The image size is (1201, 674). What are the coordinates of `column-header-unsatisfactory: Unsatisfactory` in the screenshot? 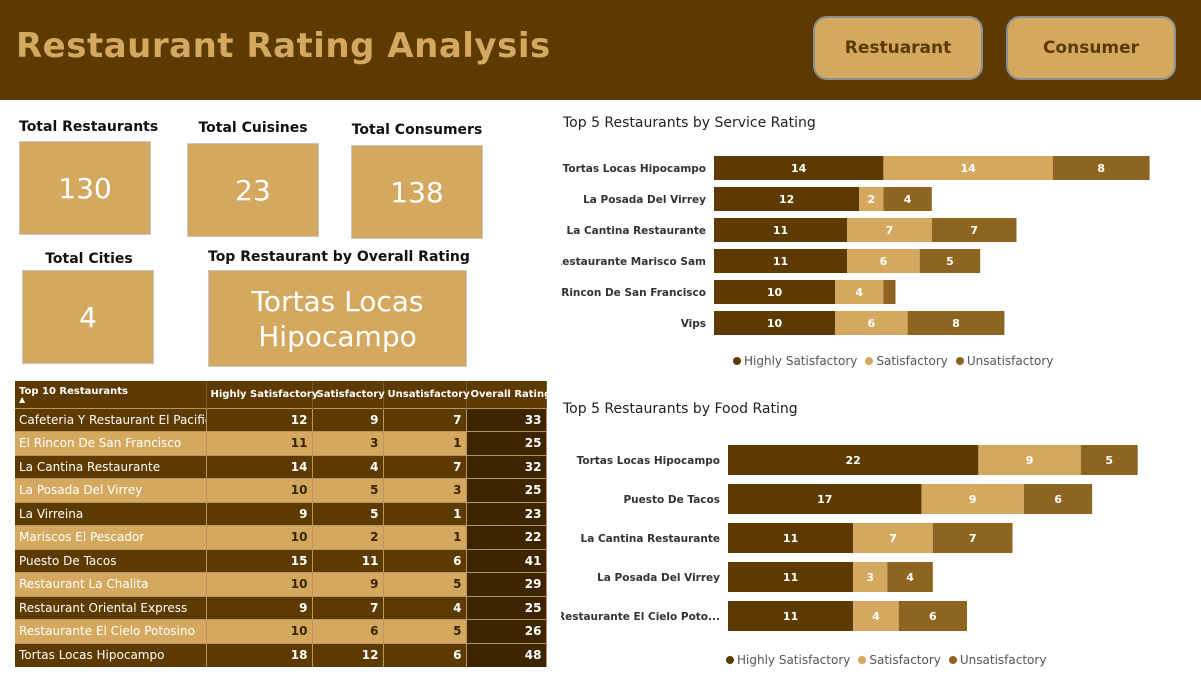 It's located at (426, 394).